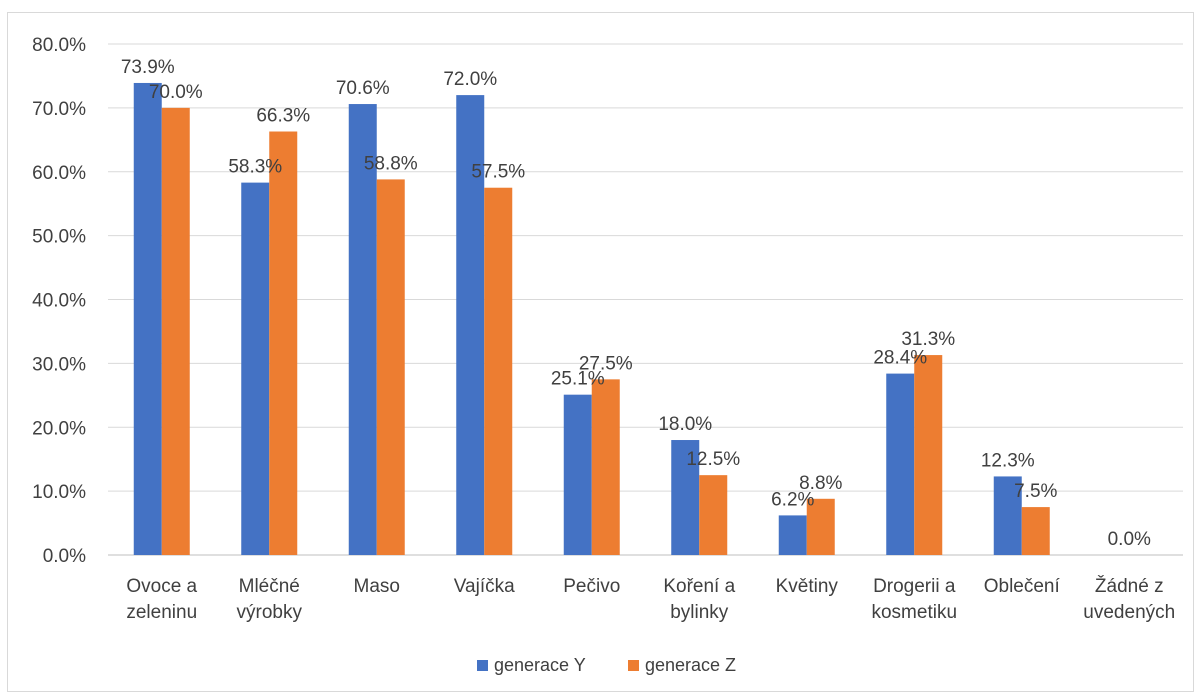 The image size is (1204, 699). What do you see at coordinates (1035, 491) in the screenshot?
I see `data-label: 7.5%` at bounding box center [1035, 491].